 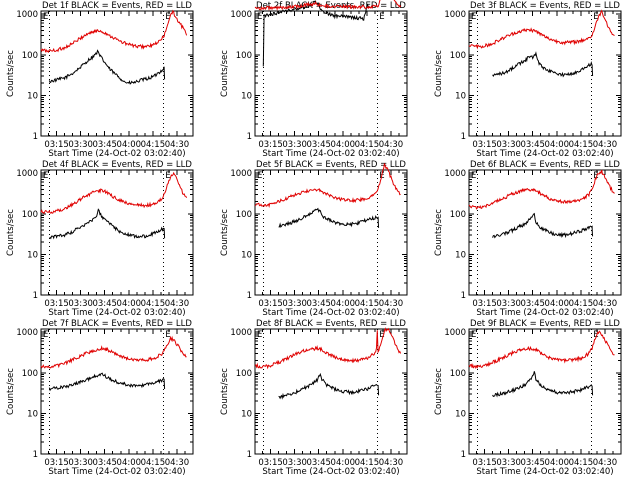 I want to click on chart-title: Det 6f BLACK = Events, RED = LLD, so click(x=545, y=165).